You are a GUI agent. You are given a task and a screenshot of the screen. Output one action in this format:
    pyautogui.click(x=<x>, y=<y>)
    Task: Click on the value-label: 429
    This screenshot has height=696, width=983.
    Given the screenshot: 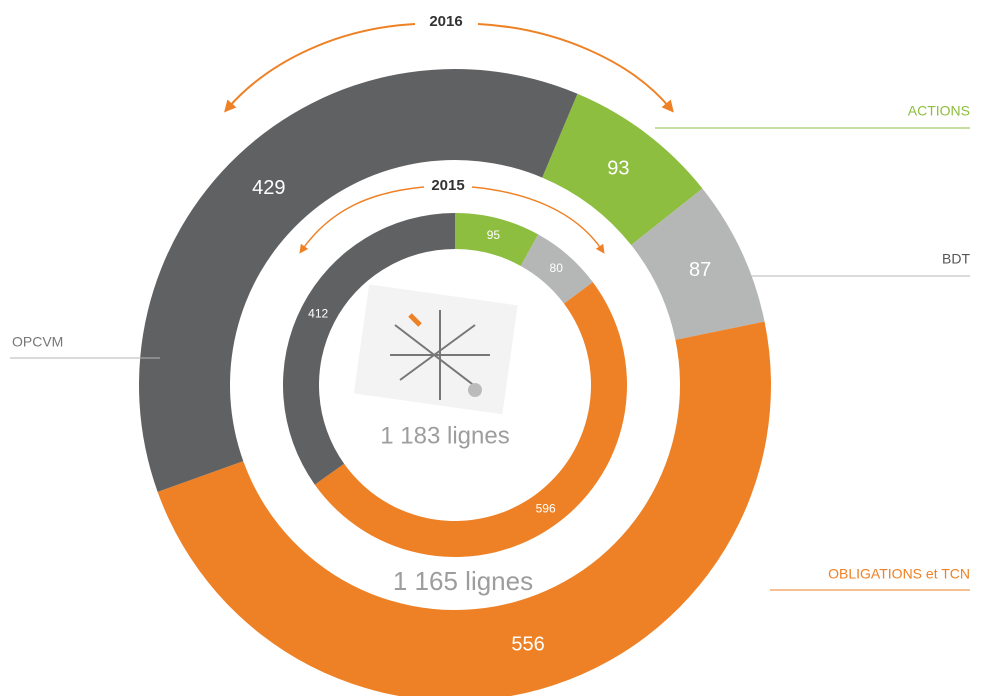 What is the action you would take?
    pyautogui.click(x=268, y=188)
    